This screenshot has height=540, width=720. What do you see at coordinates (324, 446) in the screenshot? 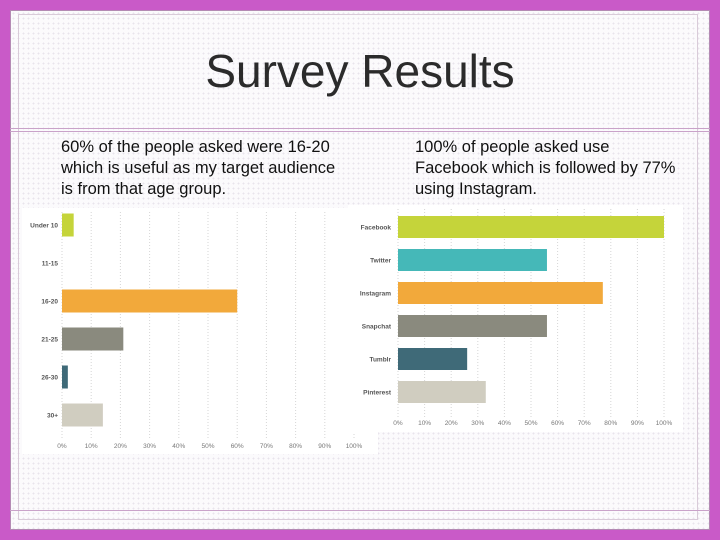
I see `age-chart-x-tick-label: 90%` at bounding box center [324, 446].